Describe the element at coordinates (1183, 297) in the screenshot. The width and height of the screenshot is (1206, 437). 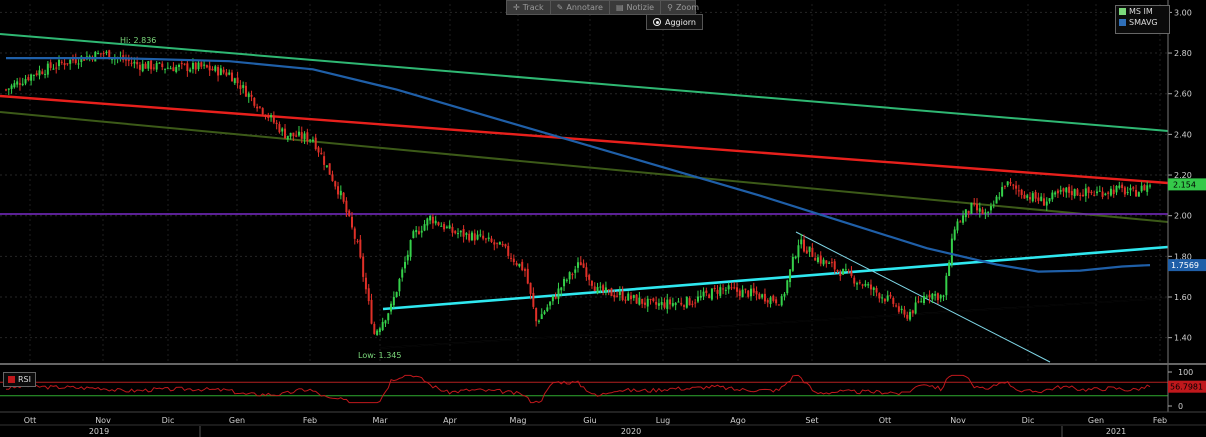
I see `y-tick-label: 1.60` at that location.